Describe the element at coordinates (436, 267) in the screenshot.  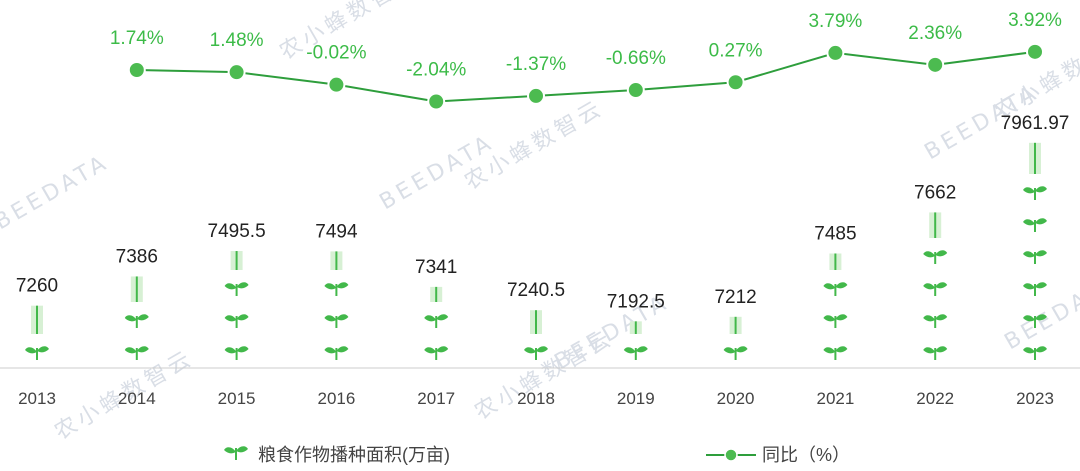
I see `bar-value-label: 7341` at that location.